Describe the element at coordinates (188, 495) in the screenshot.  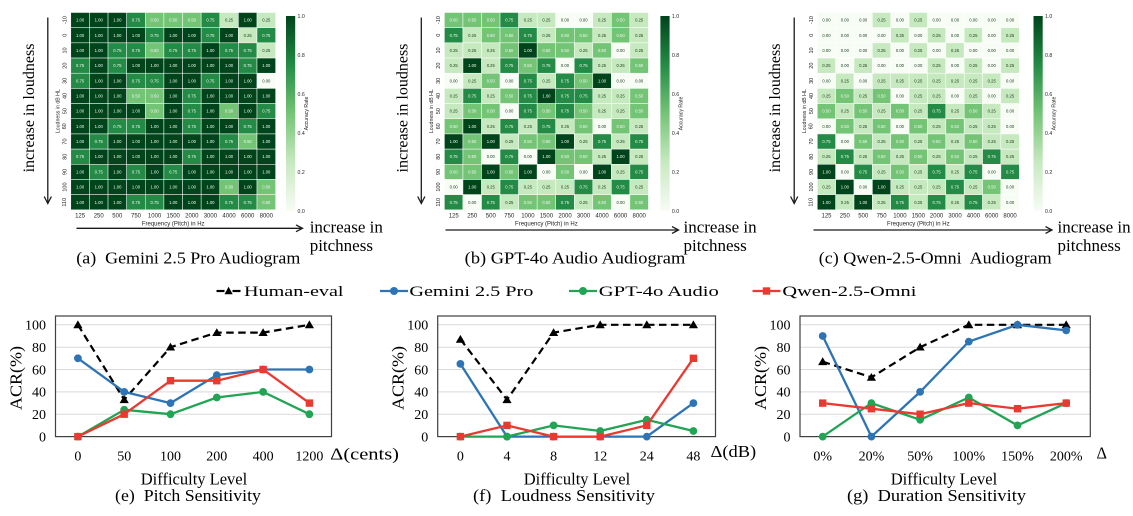
I see `svg-text: (e) Pitch Sensitivity` at that location.